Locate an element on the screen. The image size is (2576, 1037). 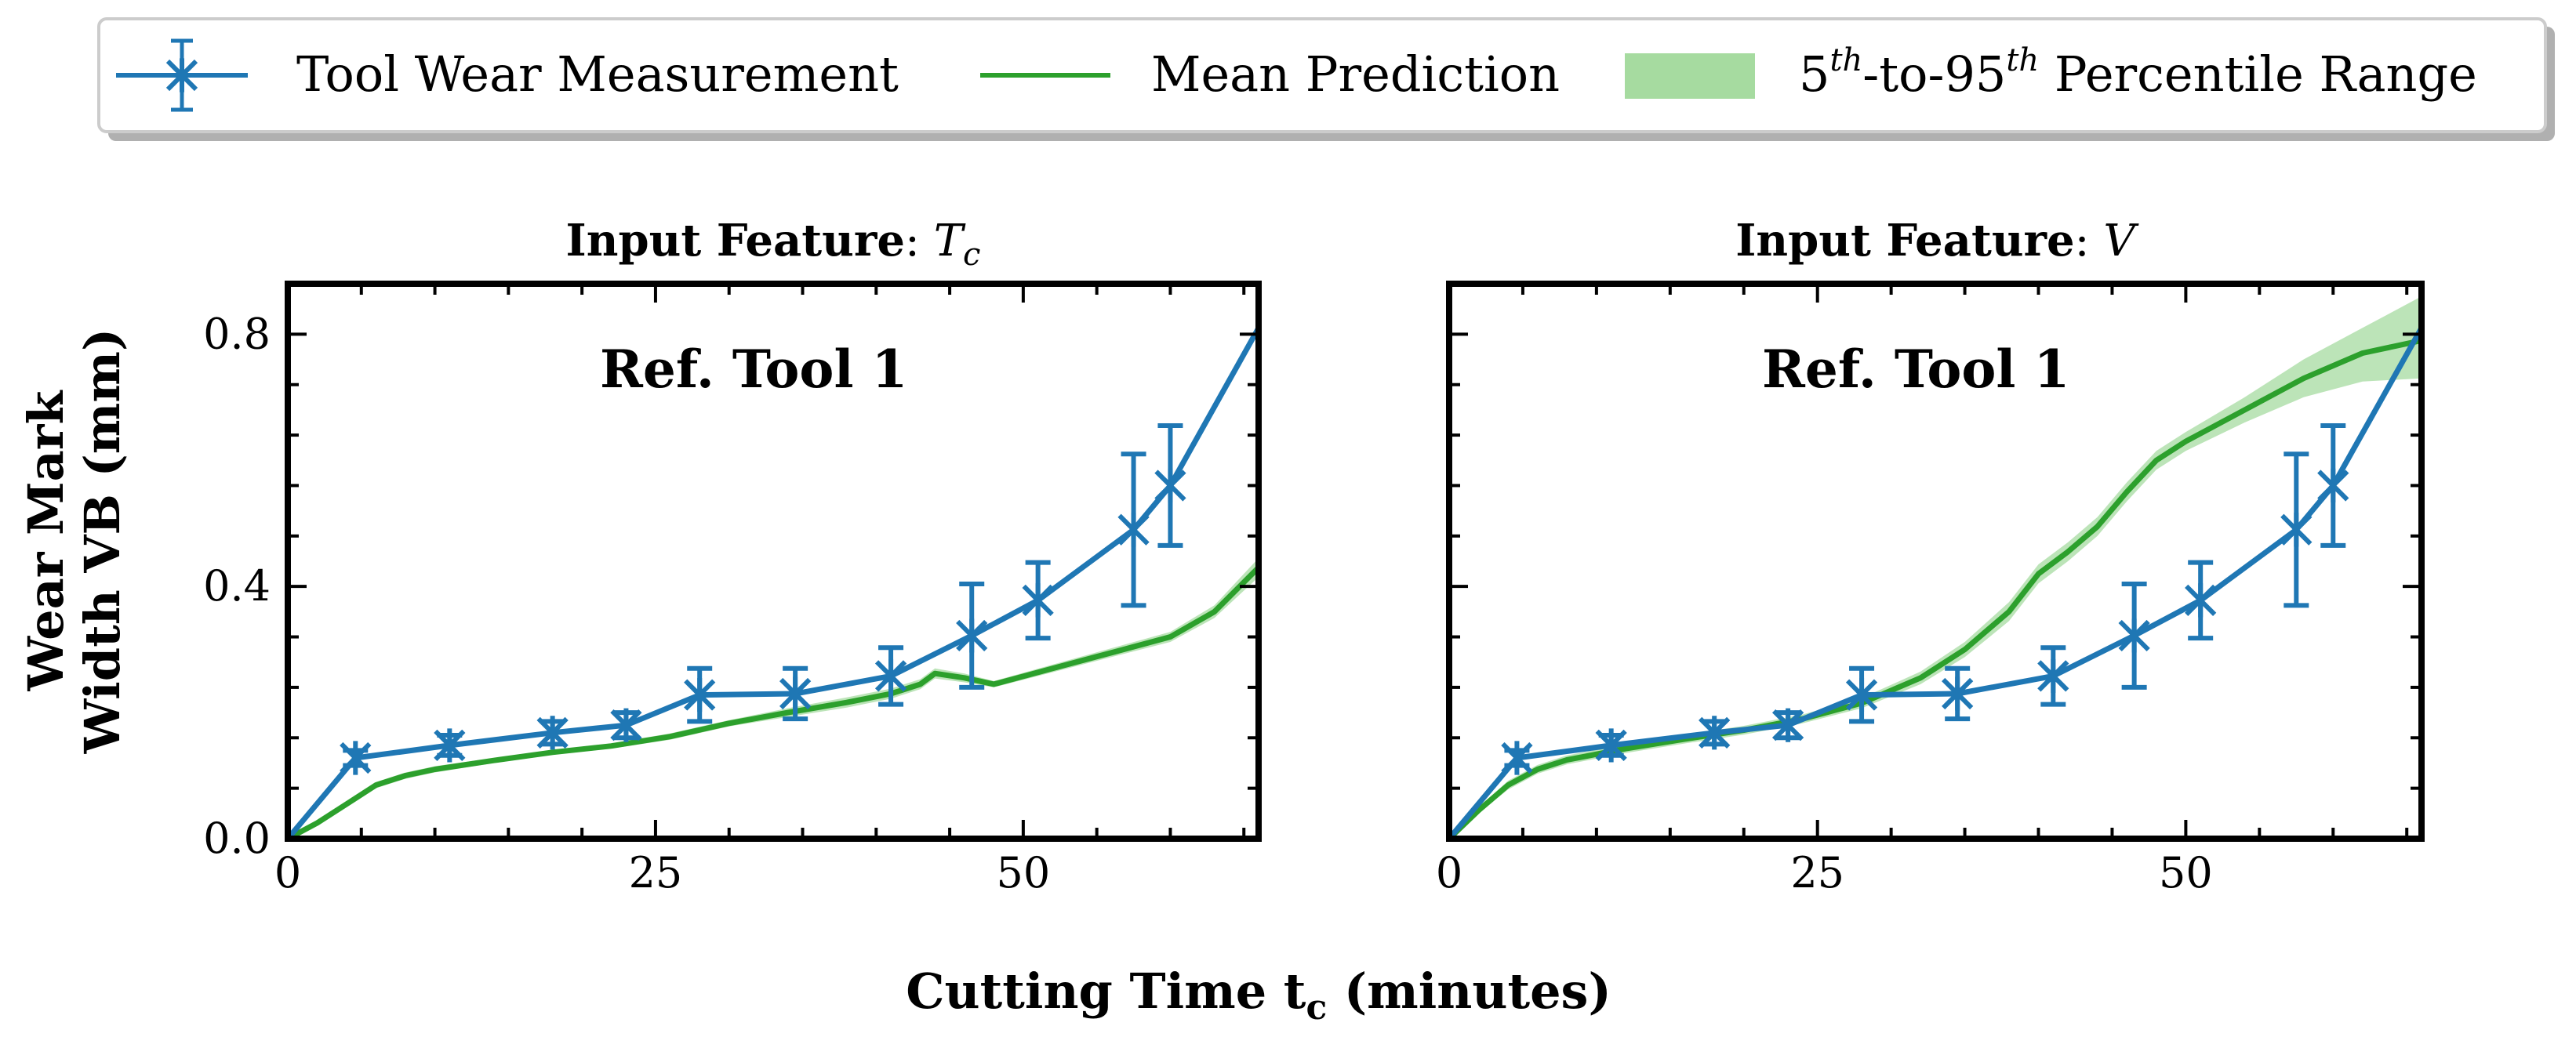
y-tick-label: 0.8 is located at coordinates (237, 333).